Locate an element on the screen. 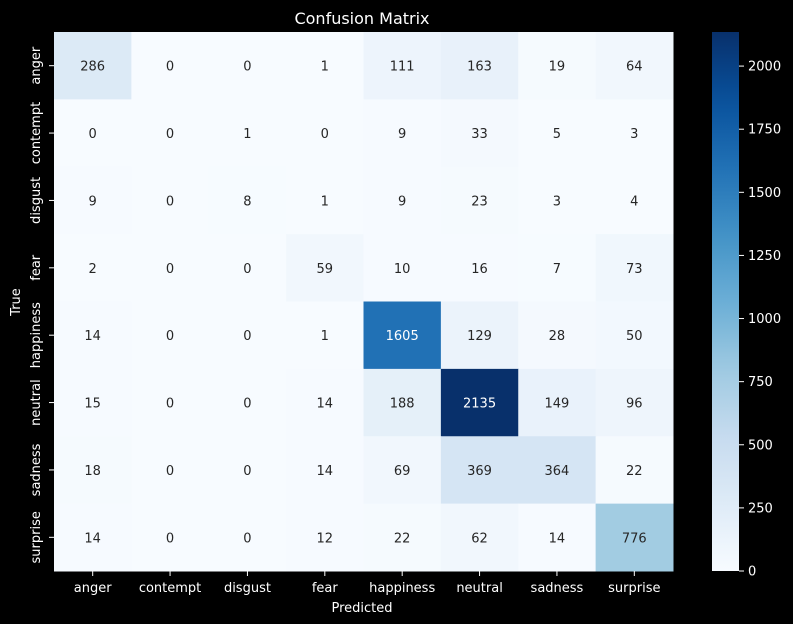 This screenshot has height=624, width=793. cell-value-label: 188 is located at coordinates (402, 404).